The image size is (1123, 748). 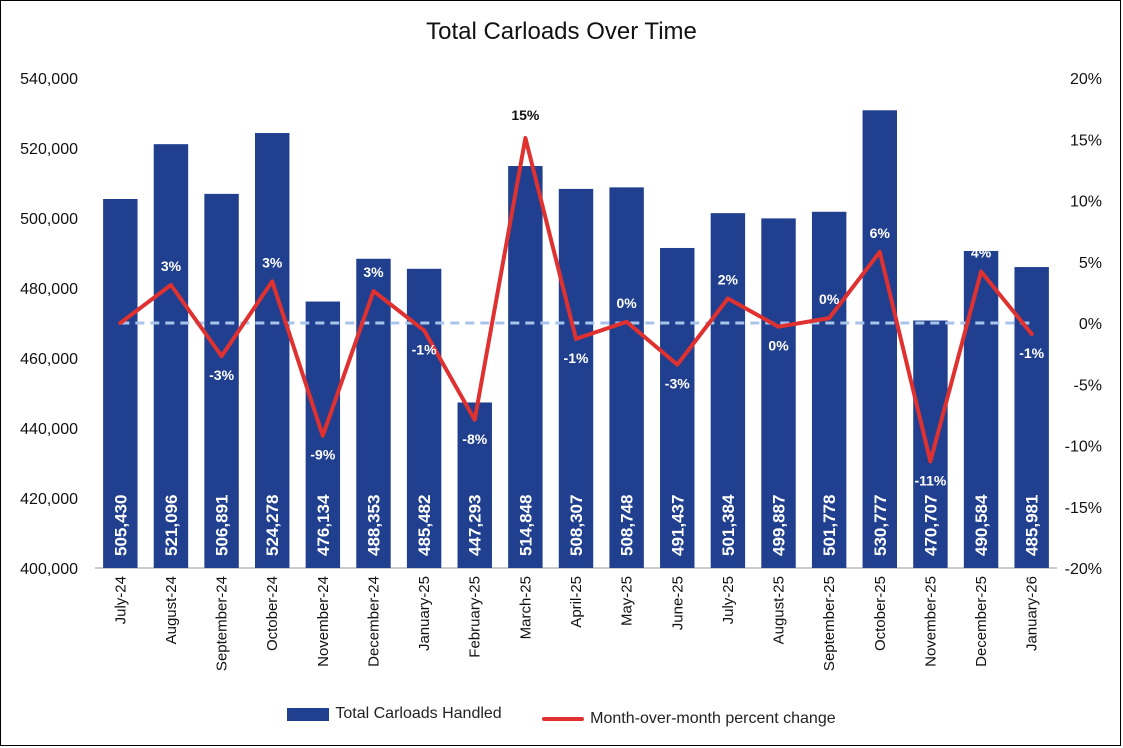 I want to click on x-tick-label: September-24, so click(x=222, y=623).